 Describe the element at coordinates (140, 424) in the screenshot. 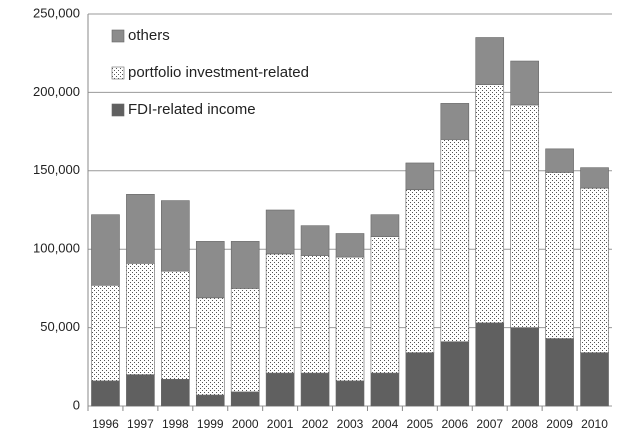

I see `x-tick-label: 1997` at that location.